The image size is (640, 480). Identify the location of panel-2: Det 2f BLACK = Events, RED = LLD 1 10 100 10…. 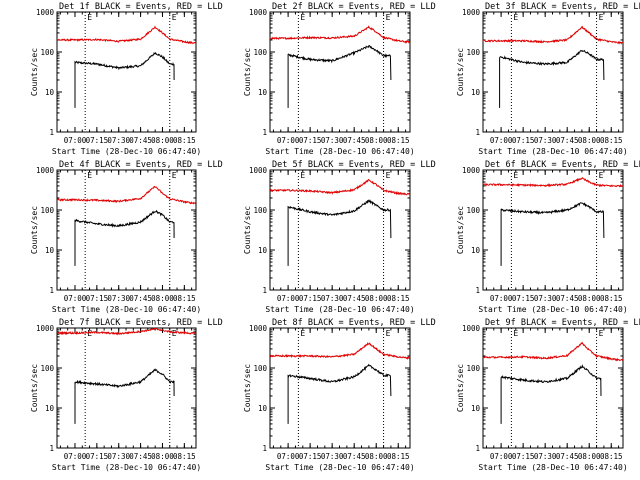
(339, 79).